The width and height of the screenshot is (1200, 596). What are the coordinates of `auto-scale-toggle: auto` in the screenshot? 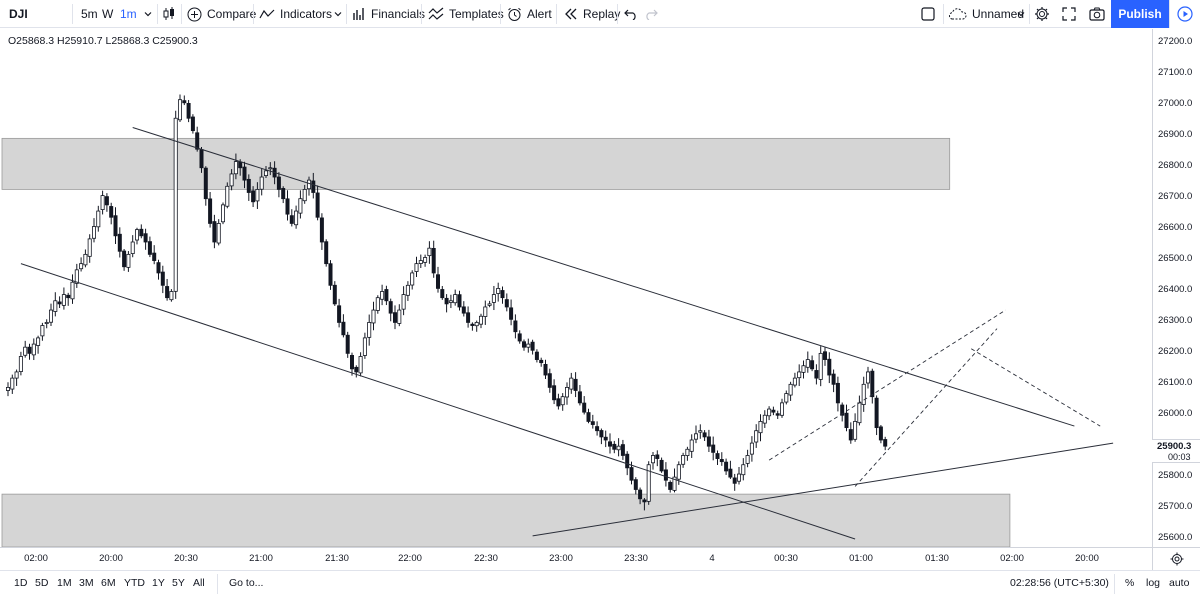 It's located at (1179, 583).